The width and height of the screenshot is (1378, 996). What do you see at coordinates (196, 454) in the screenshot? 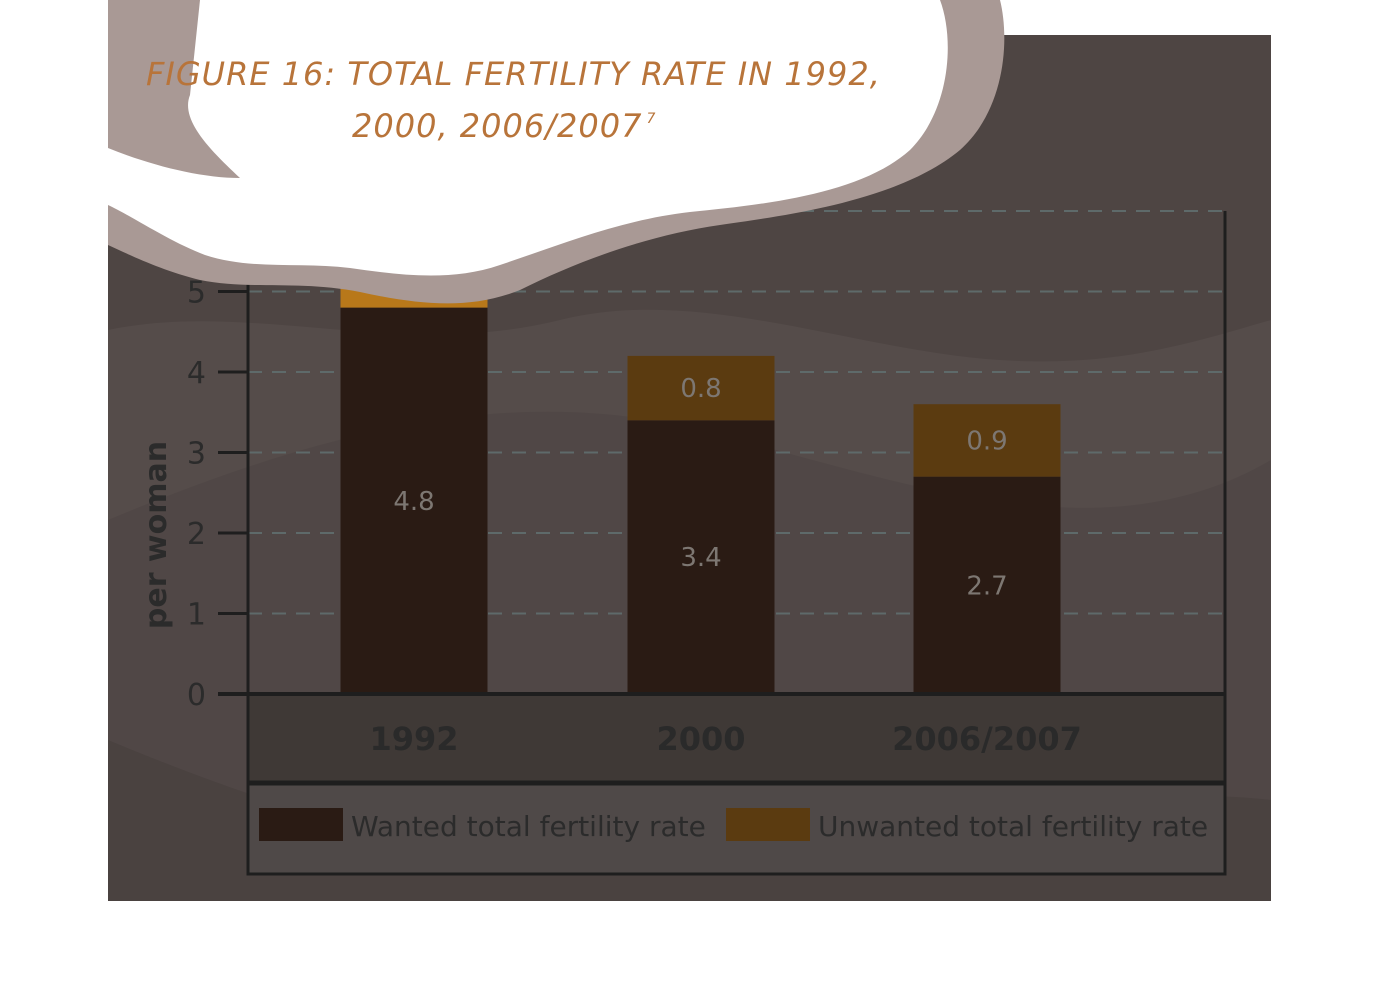
I see `y-tick-label: 3` at bounding box center [196, 454].